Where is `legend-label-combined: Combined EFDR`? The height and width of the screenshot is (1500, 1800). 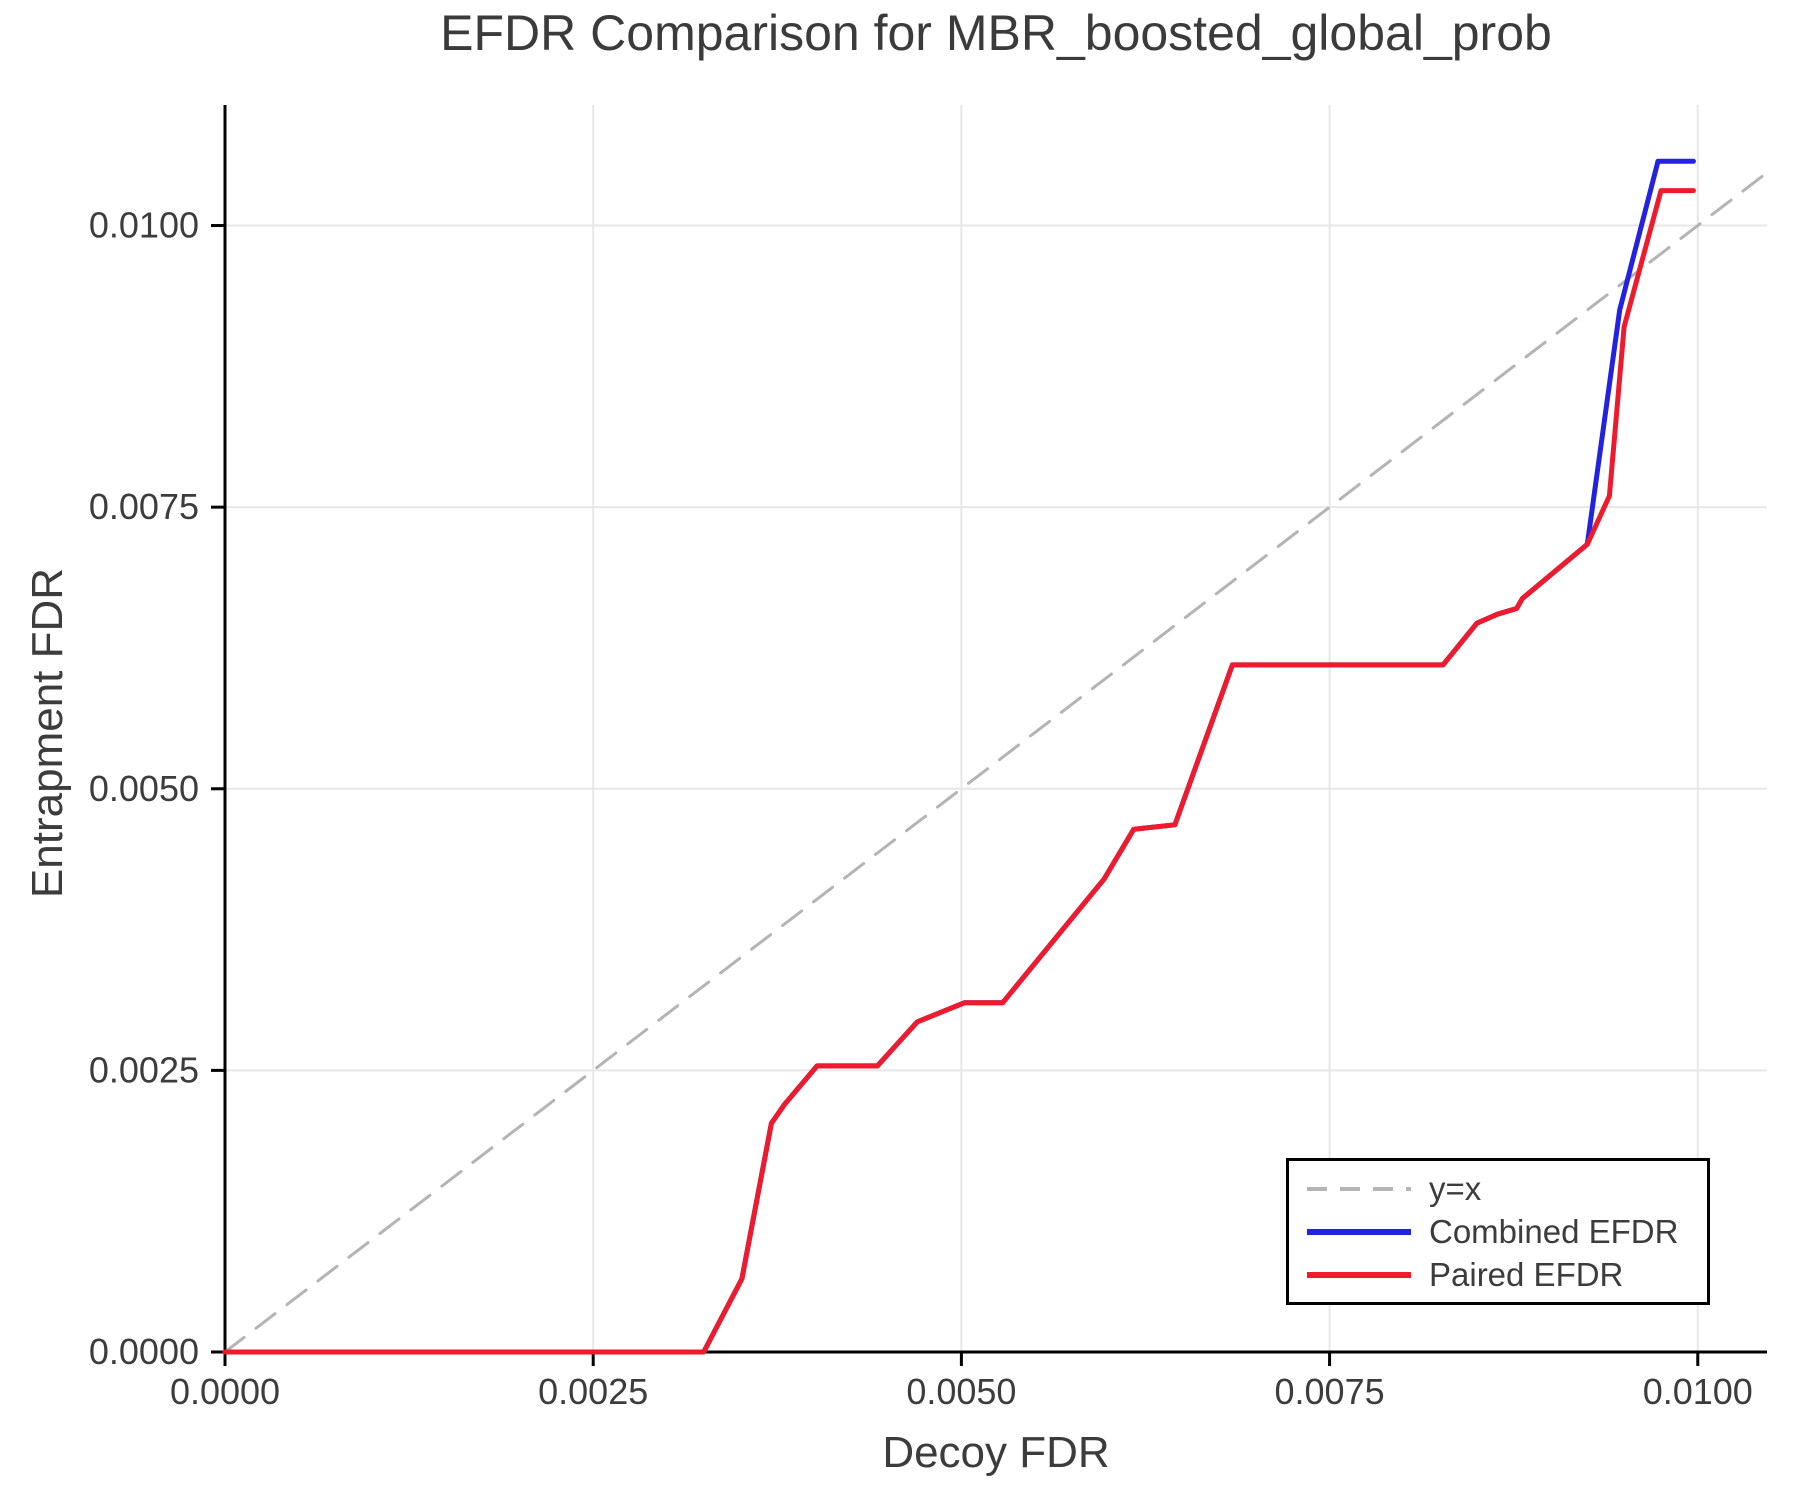
legend-label-combined: Combined EFDR is located at coordinates (1554, 1231).